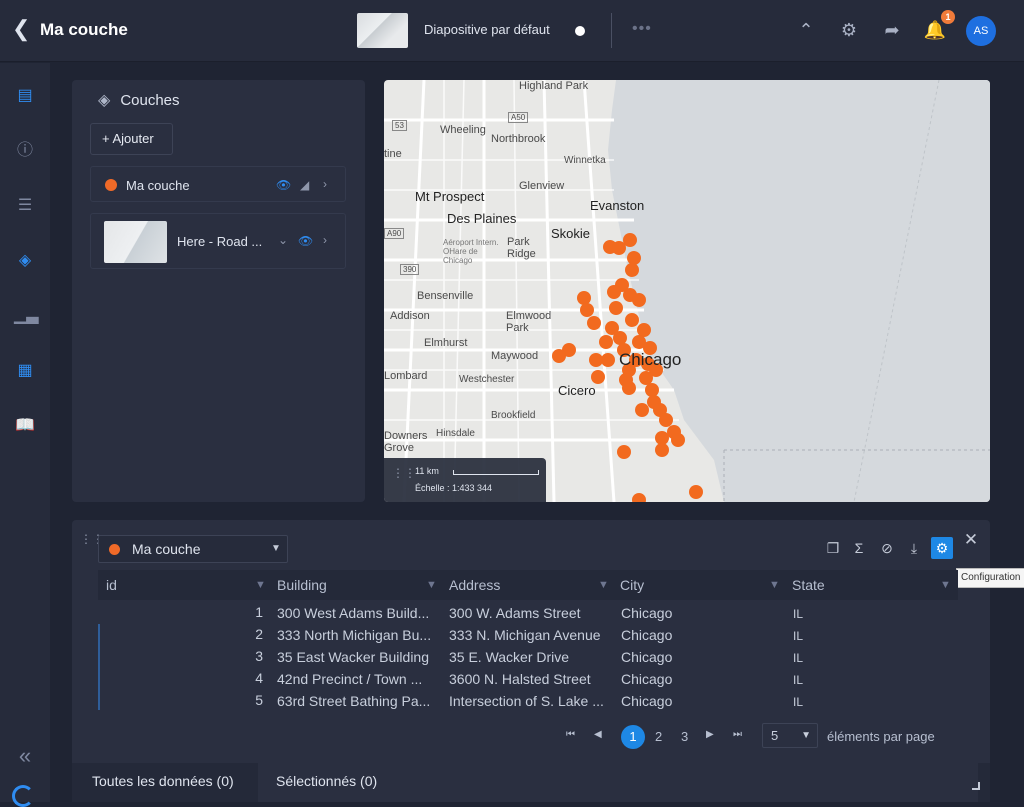 This screenshot has height=807, width=1024. I want to click on map-label: Wheeling, so click(463, 130).